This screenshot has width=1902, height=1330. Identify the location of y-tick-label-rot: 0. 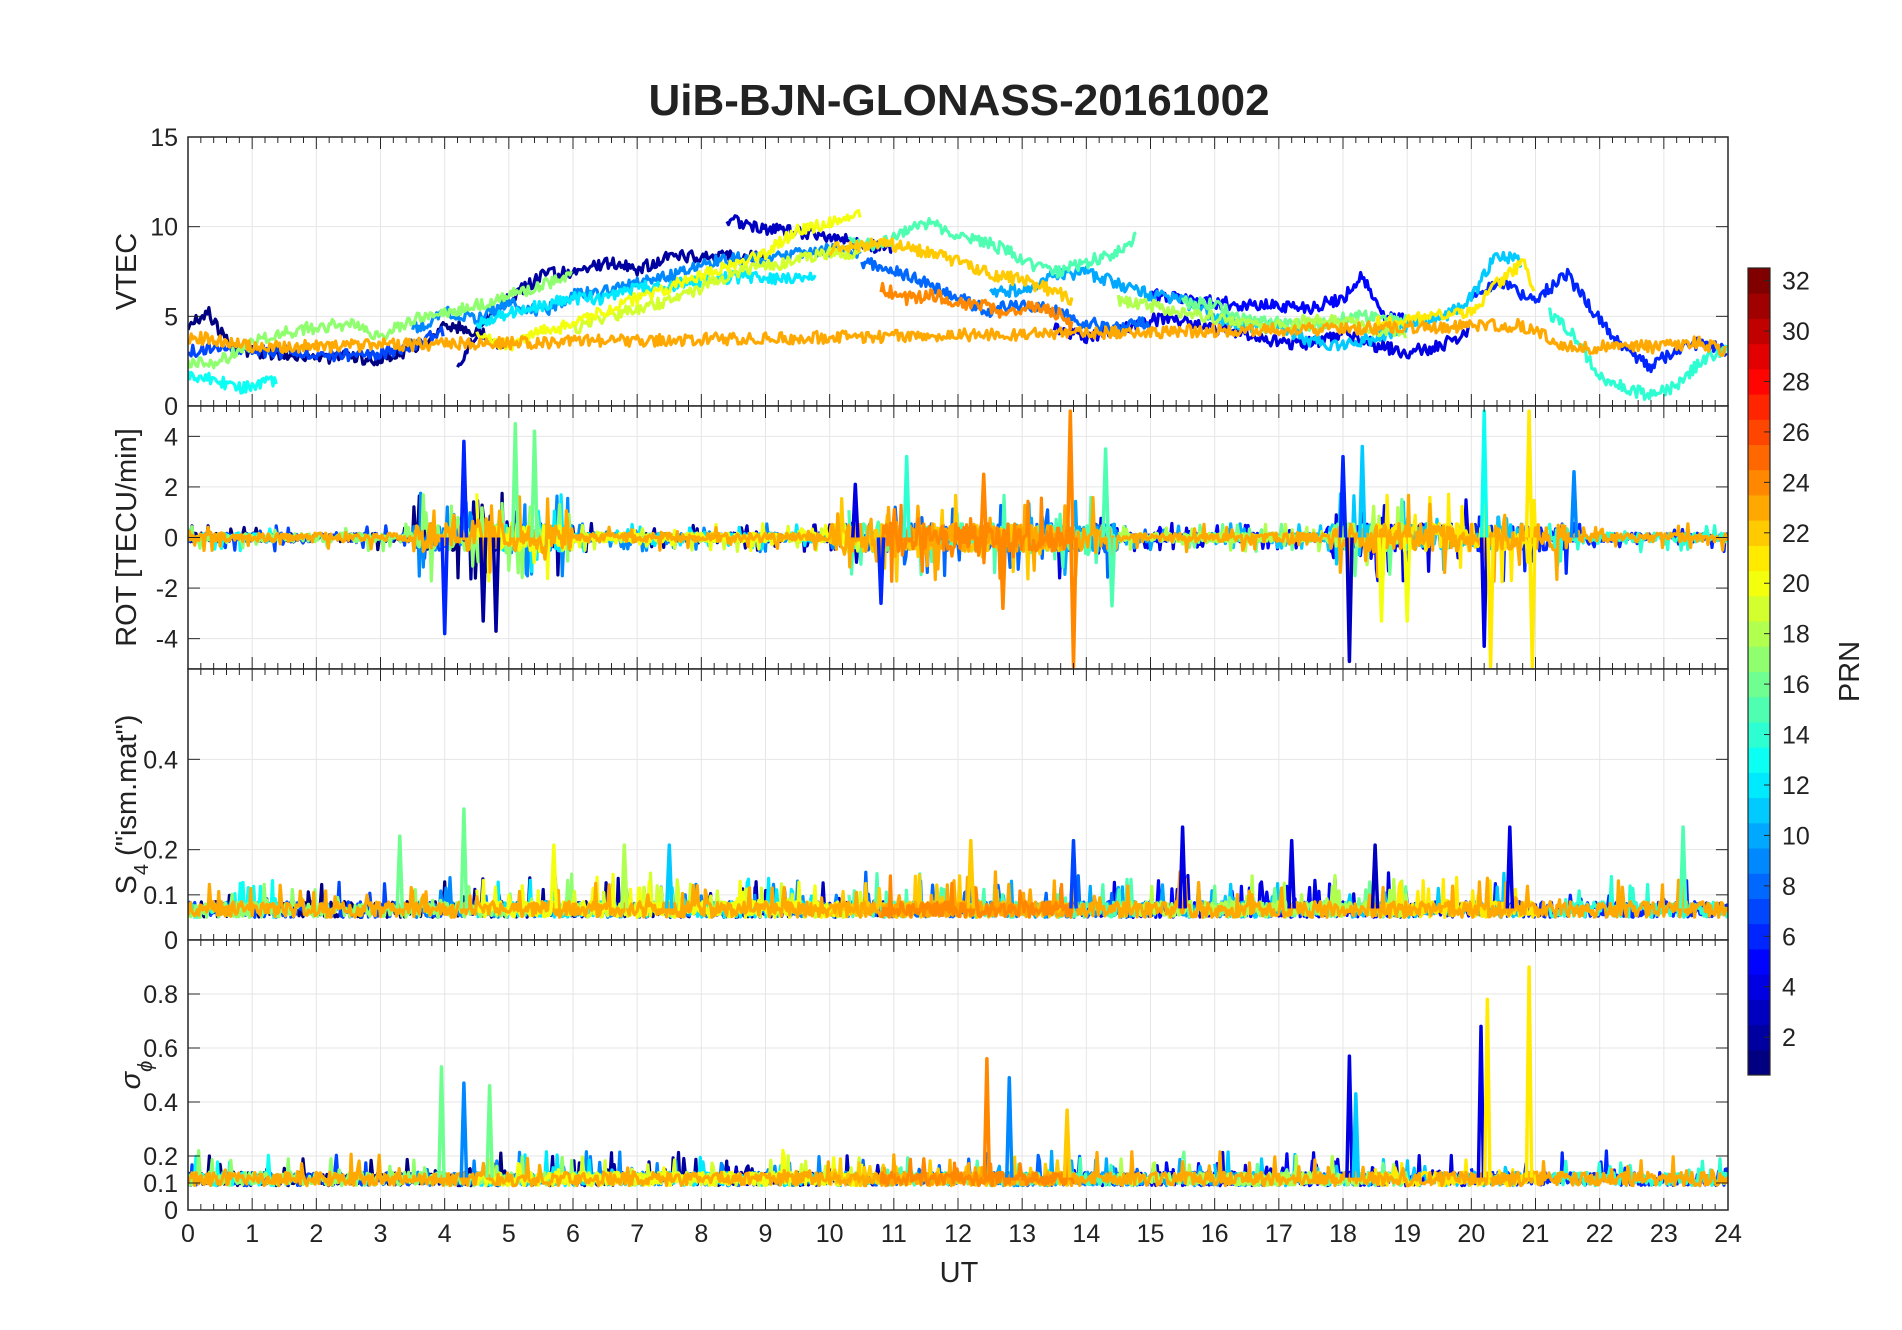
(171, 539).